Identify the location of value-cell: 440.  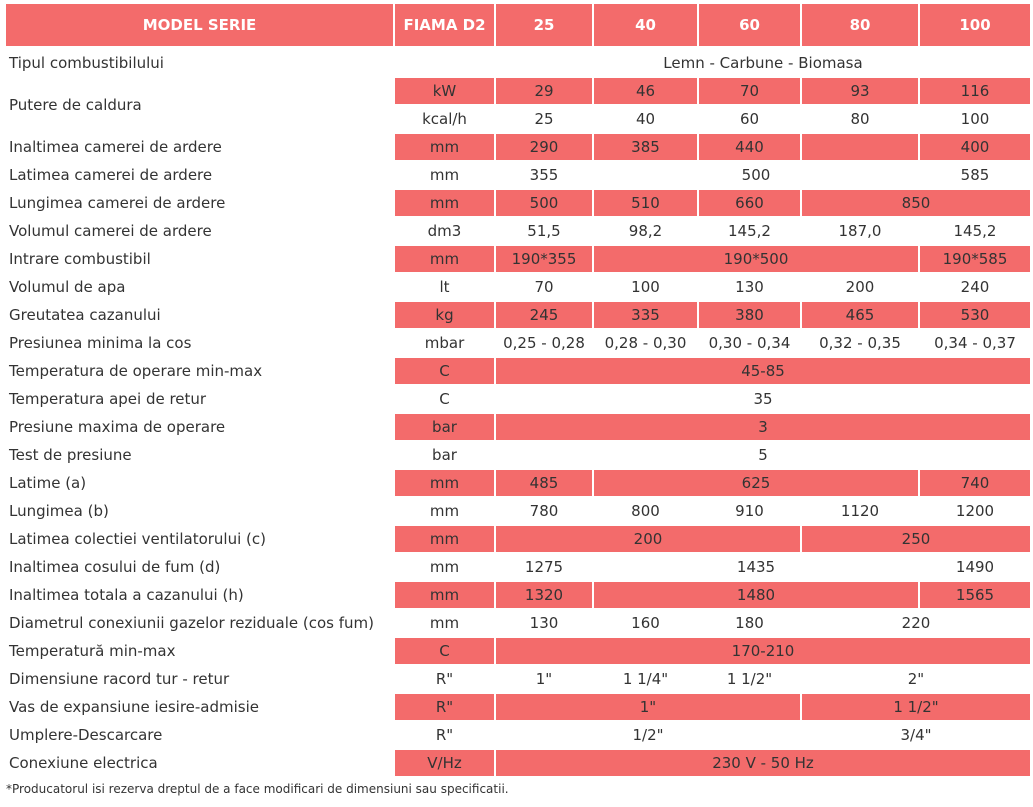
(749, 148).